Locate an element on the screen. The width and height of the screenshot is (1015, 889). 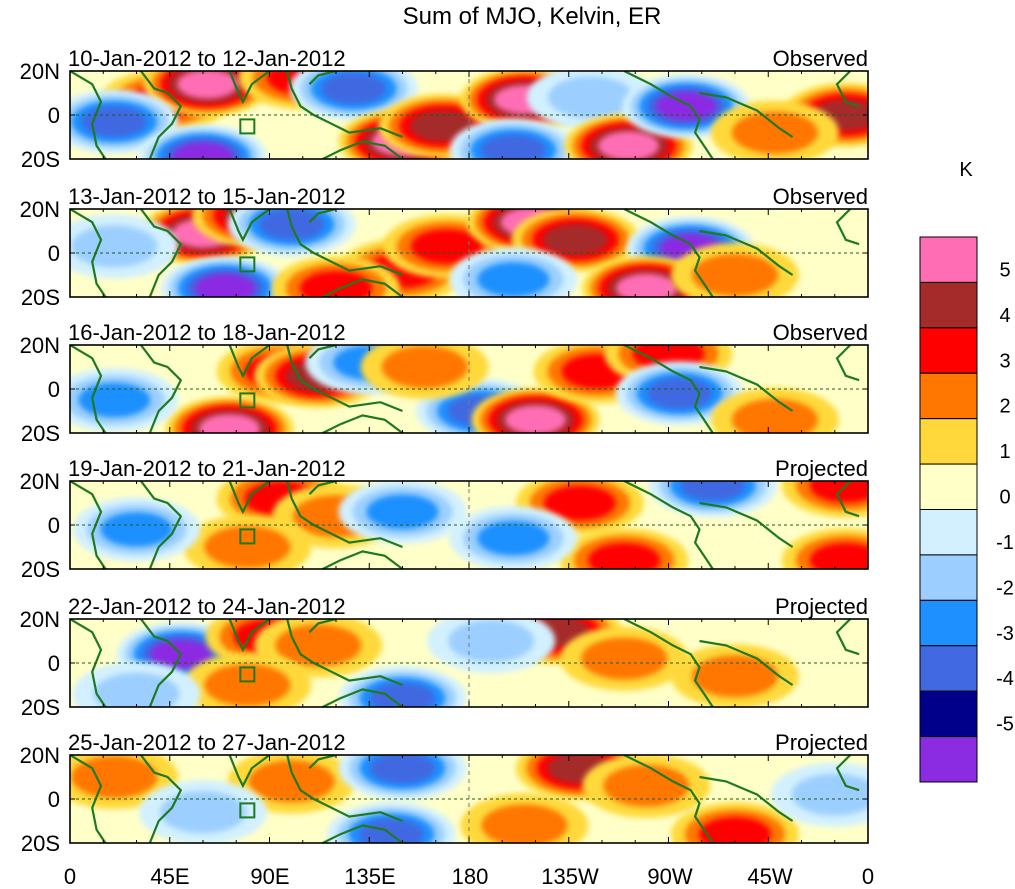
panel-status-label: Projected is located at coordinates (821, 606).